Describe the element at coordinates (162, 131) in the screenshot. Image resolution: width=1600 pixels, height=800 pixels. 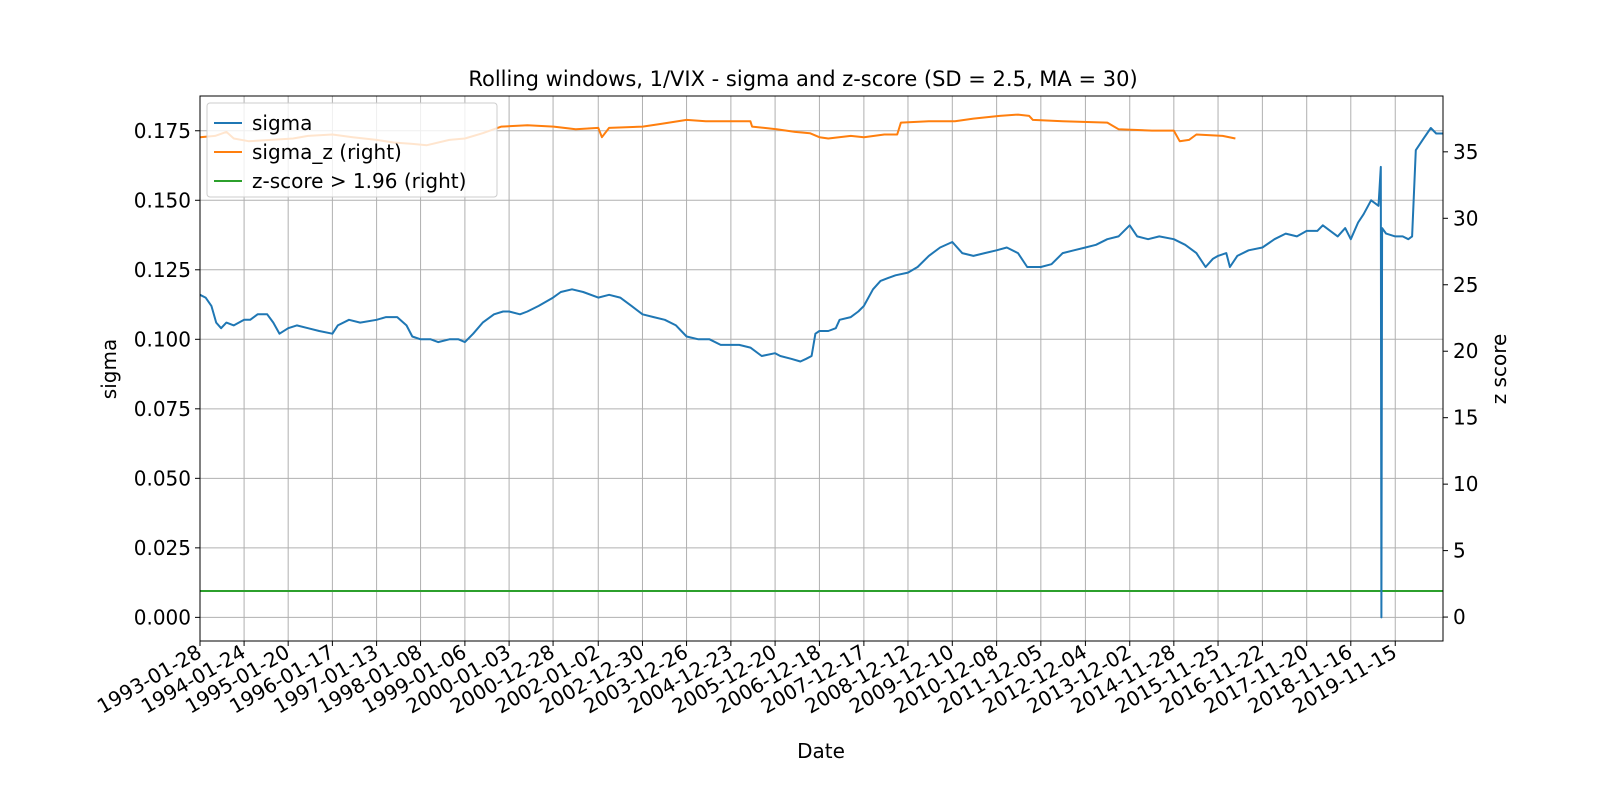
I see `y-tick-label: 0.175` at that location.